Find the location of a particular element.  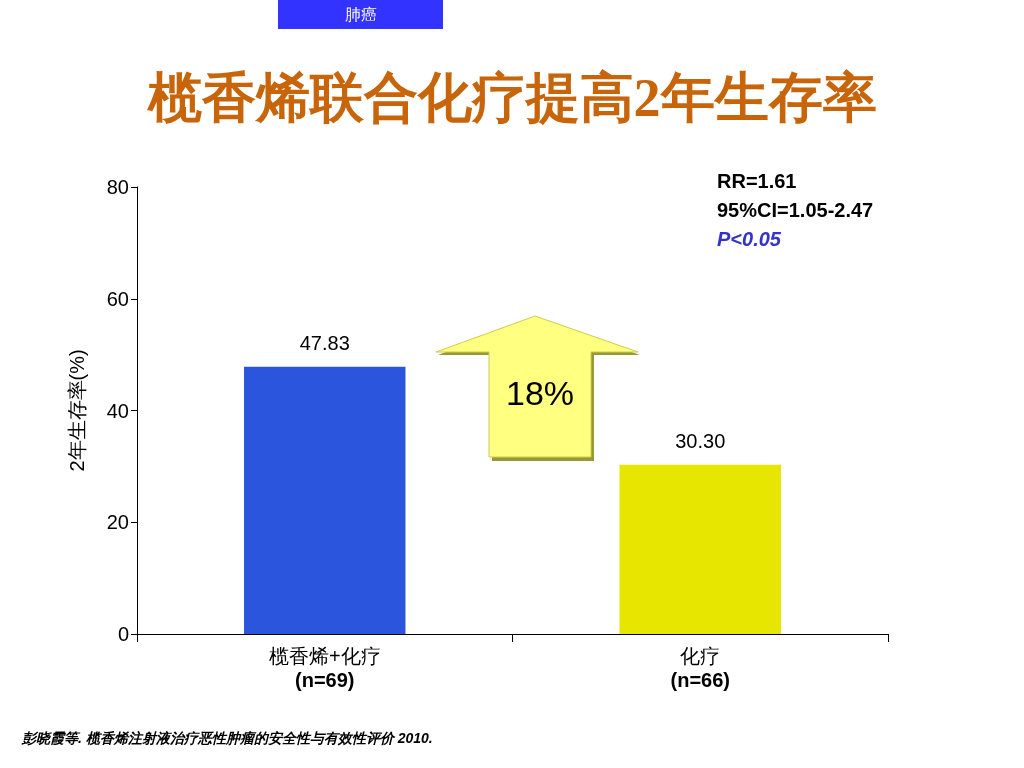

text: 彭晓霞等. 榄香烯注射液治疗恶性肿瘤的安全性与有效性评价 2010. is located at coordinates (227, 739).